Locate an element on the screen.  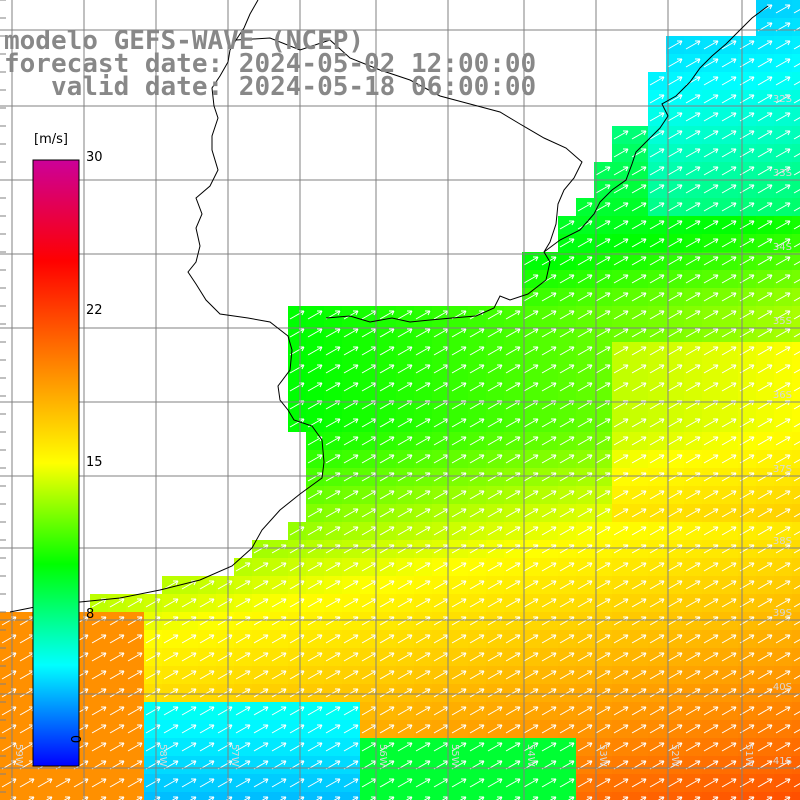
colorbar-tick-22: 22 is located at coordinates (94, 310).